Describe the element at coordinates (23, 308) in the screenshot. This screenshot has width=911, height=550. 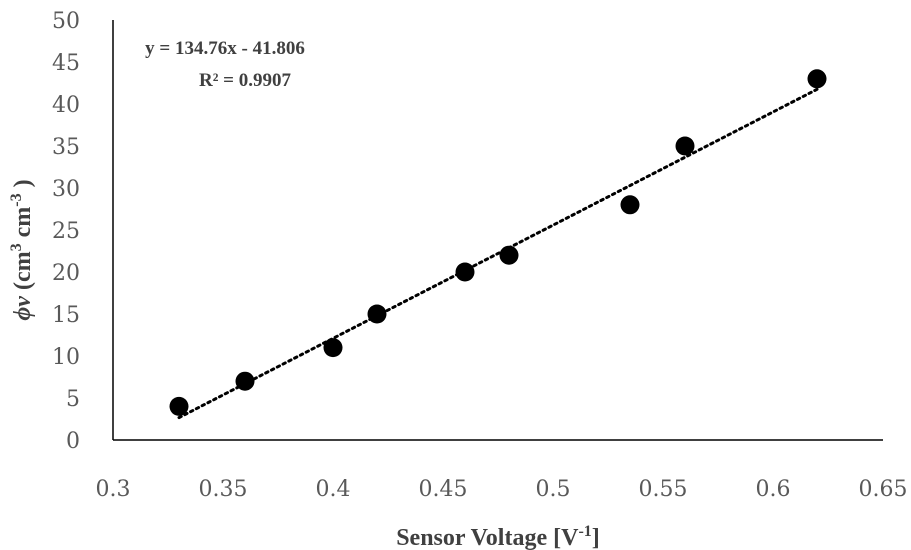
I see `y-axis-title-symbol: ϕv` at that location.